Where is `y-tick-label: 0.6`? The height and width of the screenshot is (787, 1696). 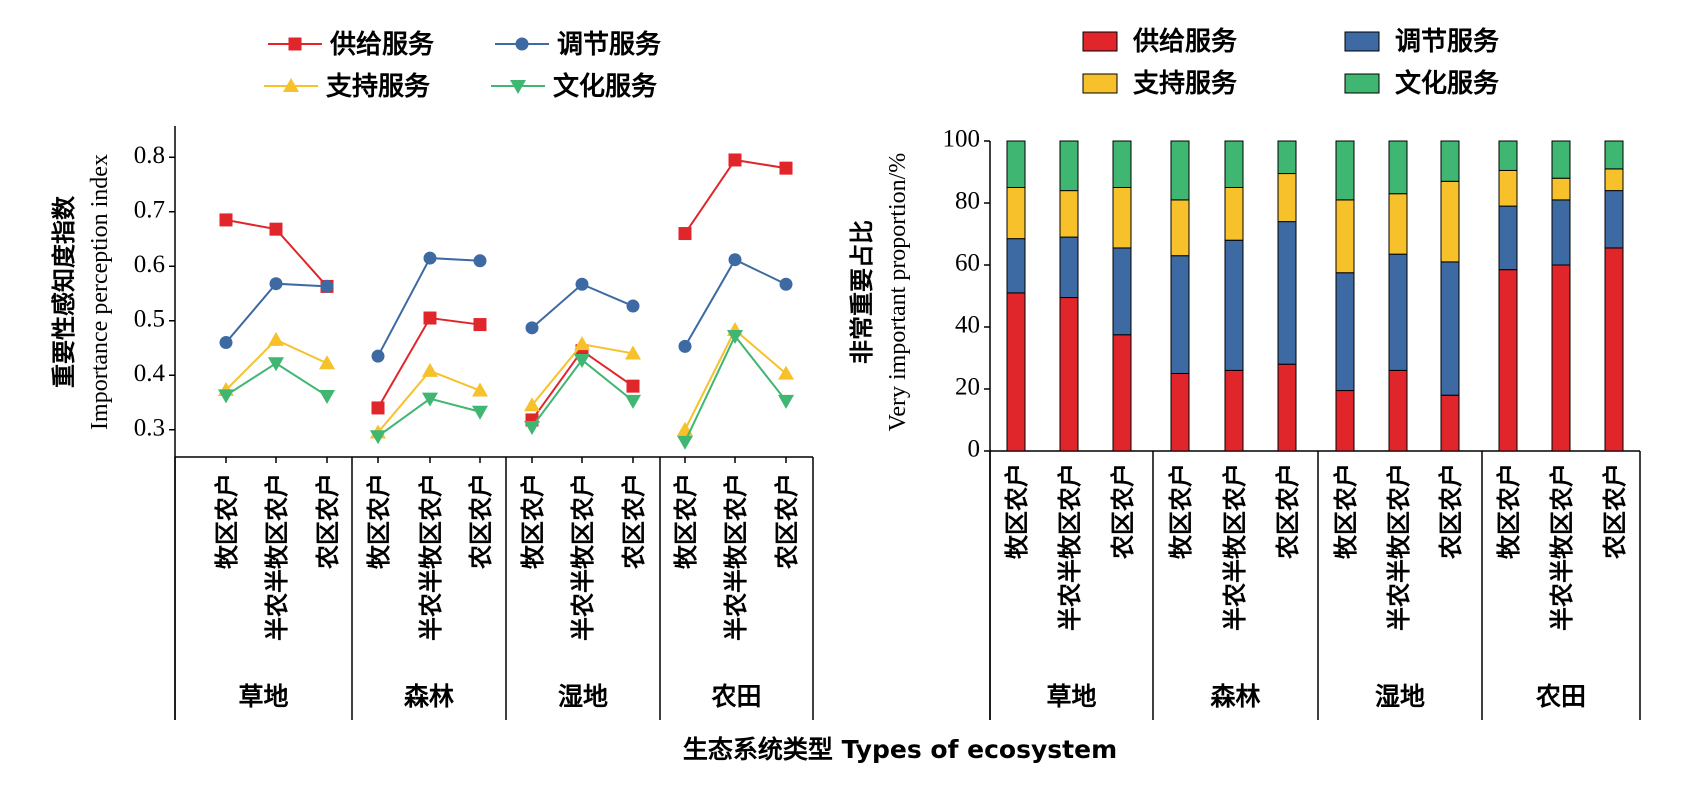 y-tick-label: 0.6 is located at coordinates (149, 264).